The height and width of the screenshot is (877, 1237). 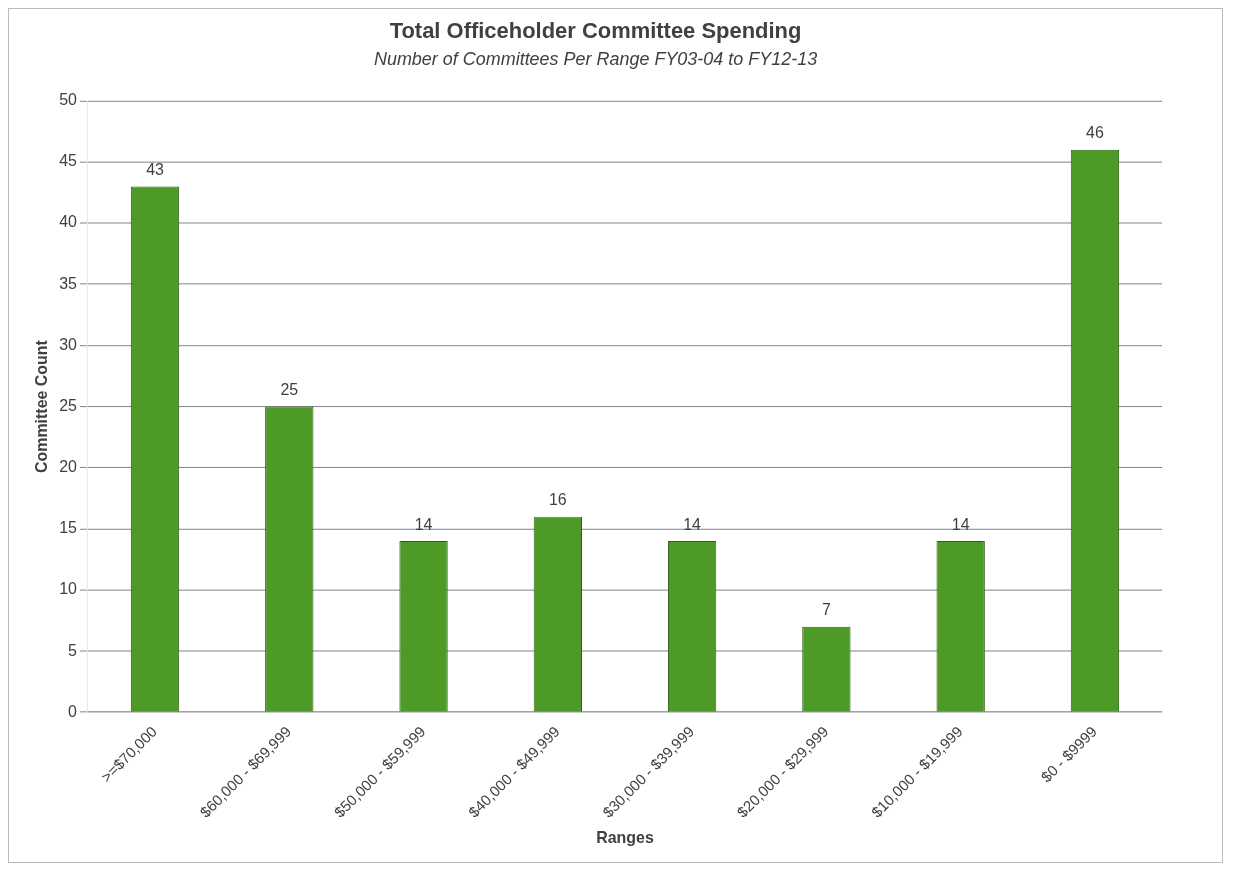 I want to click on y-tick-label: 10, so click(x=68, y=589).